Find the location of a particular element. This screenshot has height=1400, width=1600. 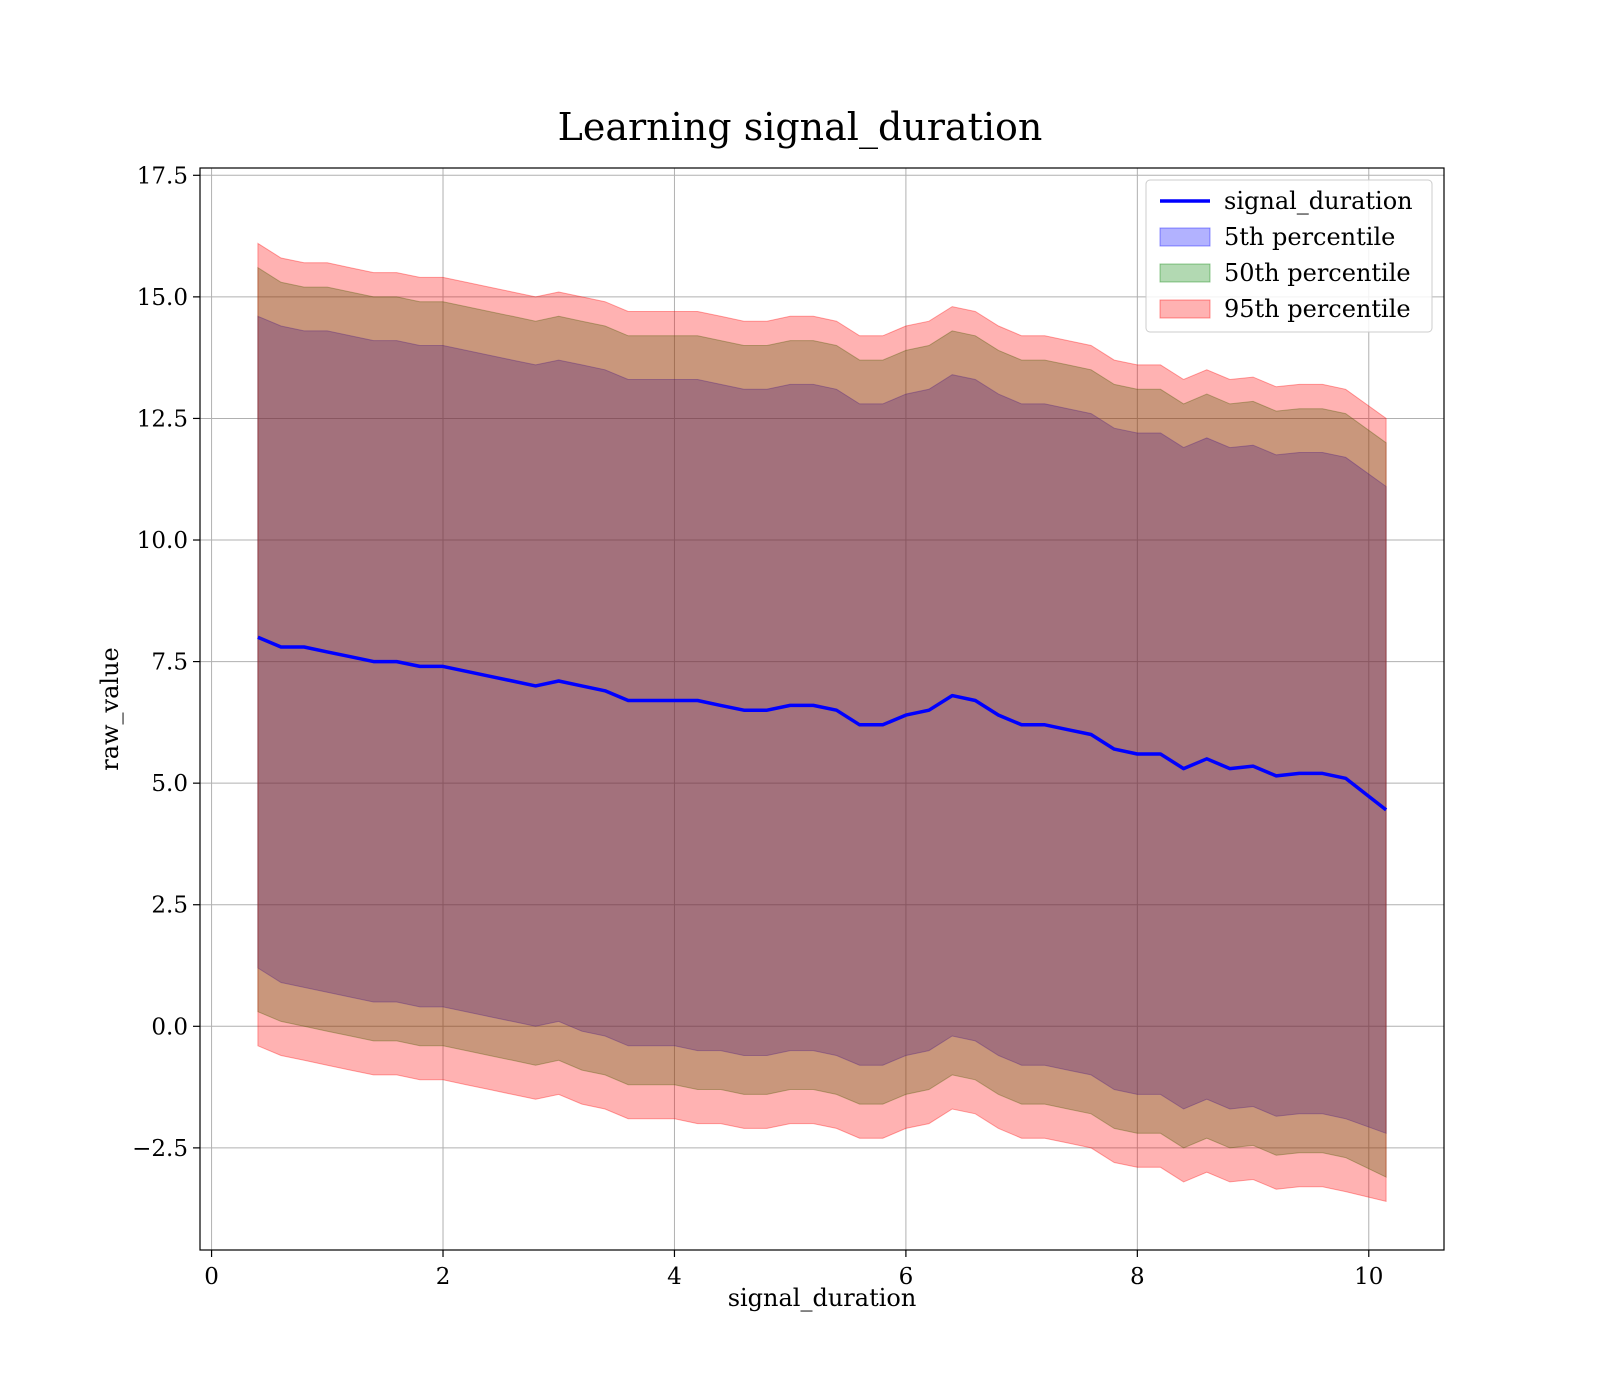

x-axis-label: signal_duration is located at coordinates (822, 1298).